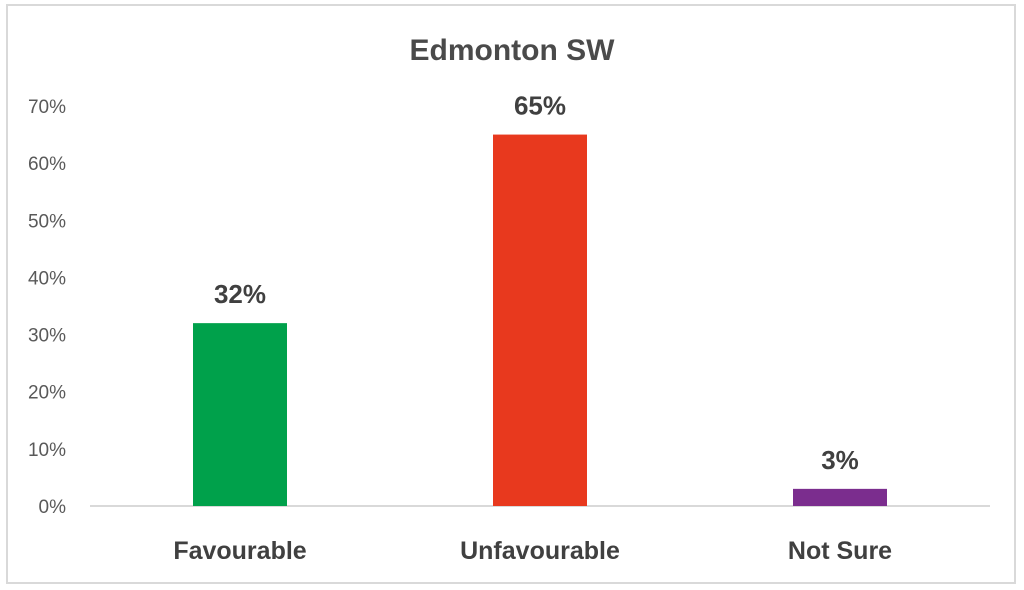 Image resolution: width=1024 pixels, height=590 pixels. Describe the element at coordinates (47, 107) in the screenshot. I see `y-tick-label: 70%` at that location.